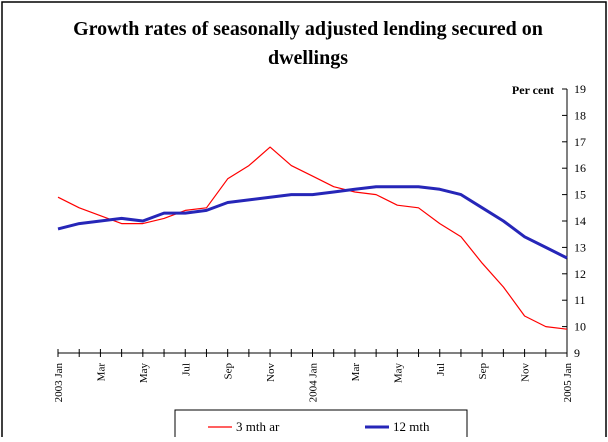 This screenshot has height=442, width=608. I want to click on y-ticks: 9 10 11 12 13 14 15 16 17 18 19, so click(574, 221).